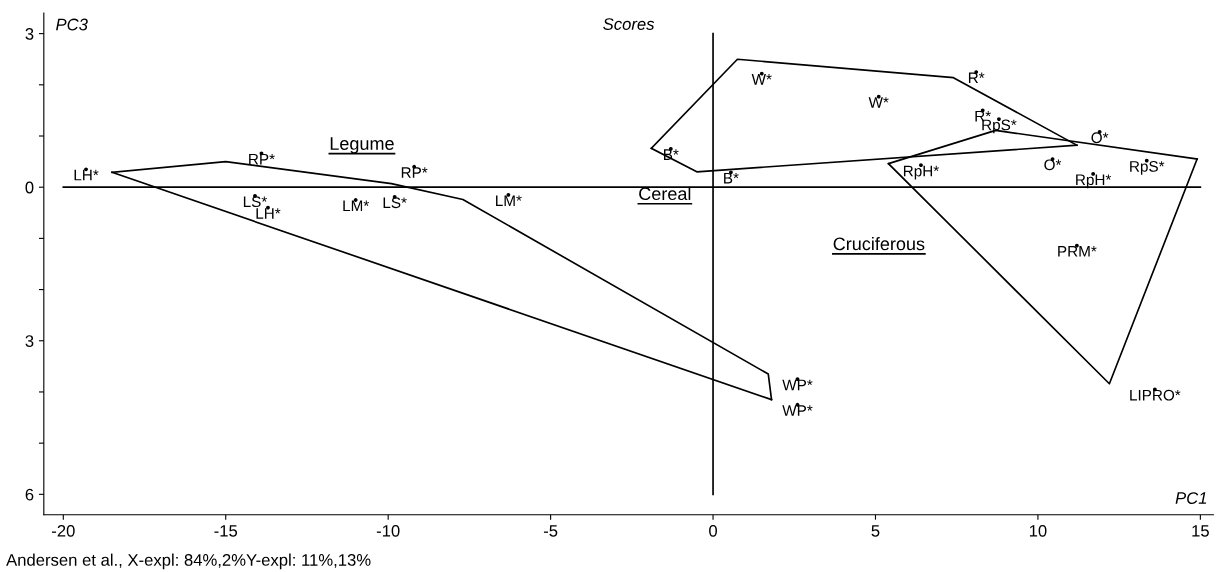  What do you see at coordinates (1191, 498) in the screenshot?
I see `x-axis-title: PC1` at bounding box center [1191, 498].